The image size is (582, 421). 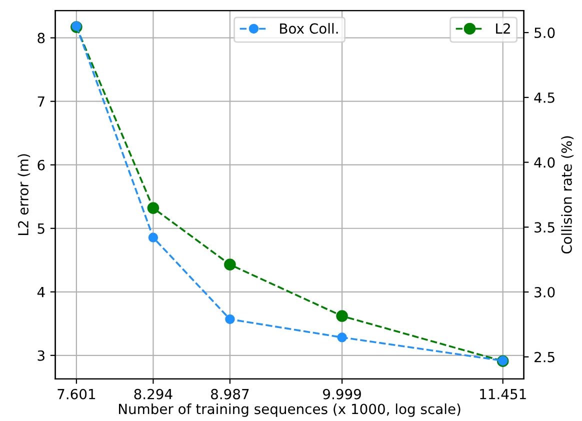 What do you see at coordinates (342, 394) in the screenshot?
I see `x-tick-label: 9.999` at bounding box center [342, 394].